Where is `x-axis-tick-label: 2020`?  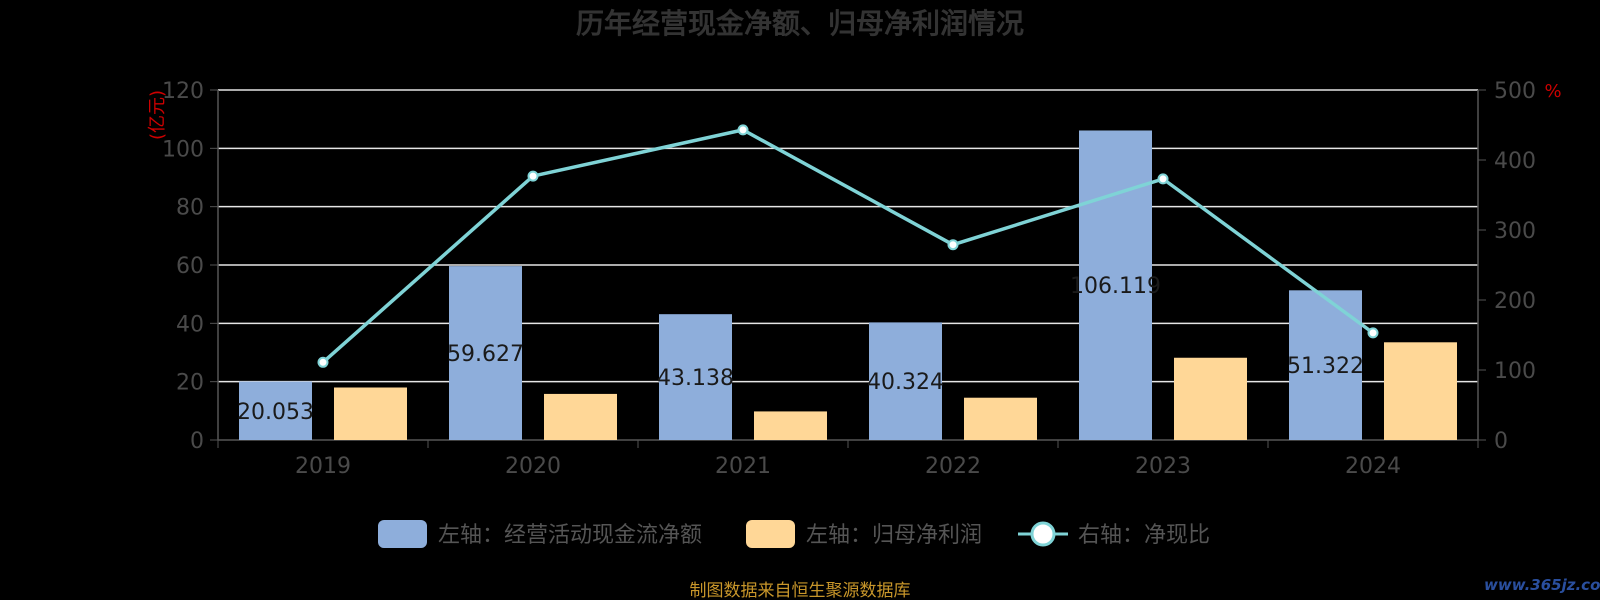 x-axis-tick-label: 2020 is located at coordinates (533, 466).